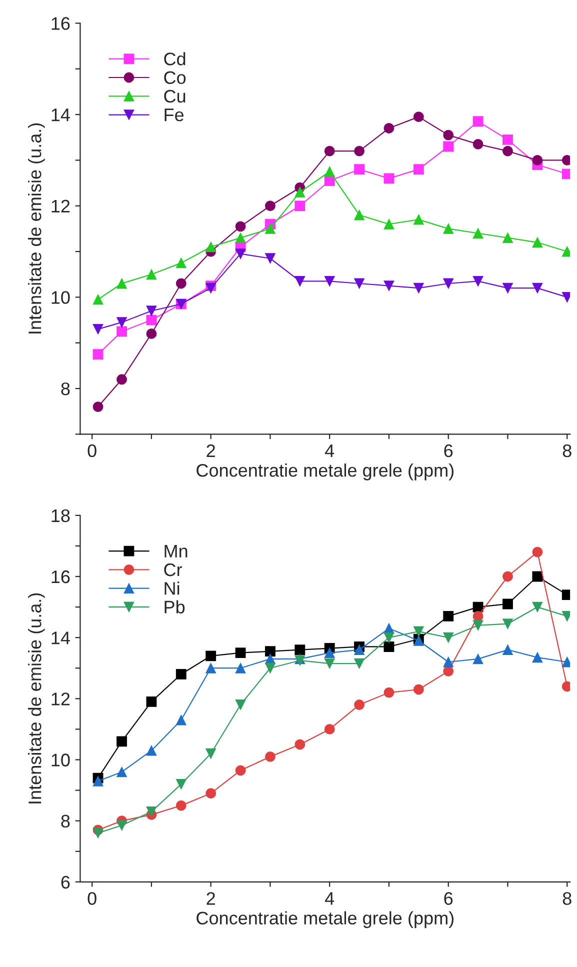 This screenshot has height=967, width=577. I want to click on legend-label: Pb, so click(174, 607).